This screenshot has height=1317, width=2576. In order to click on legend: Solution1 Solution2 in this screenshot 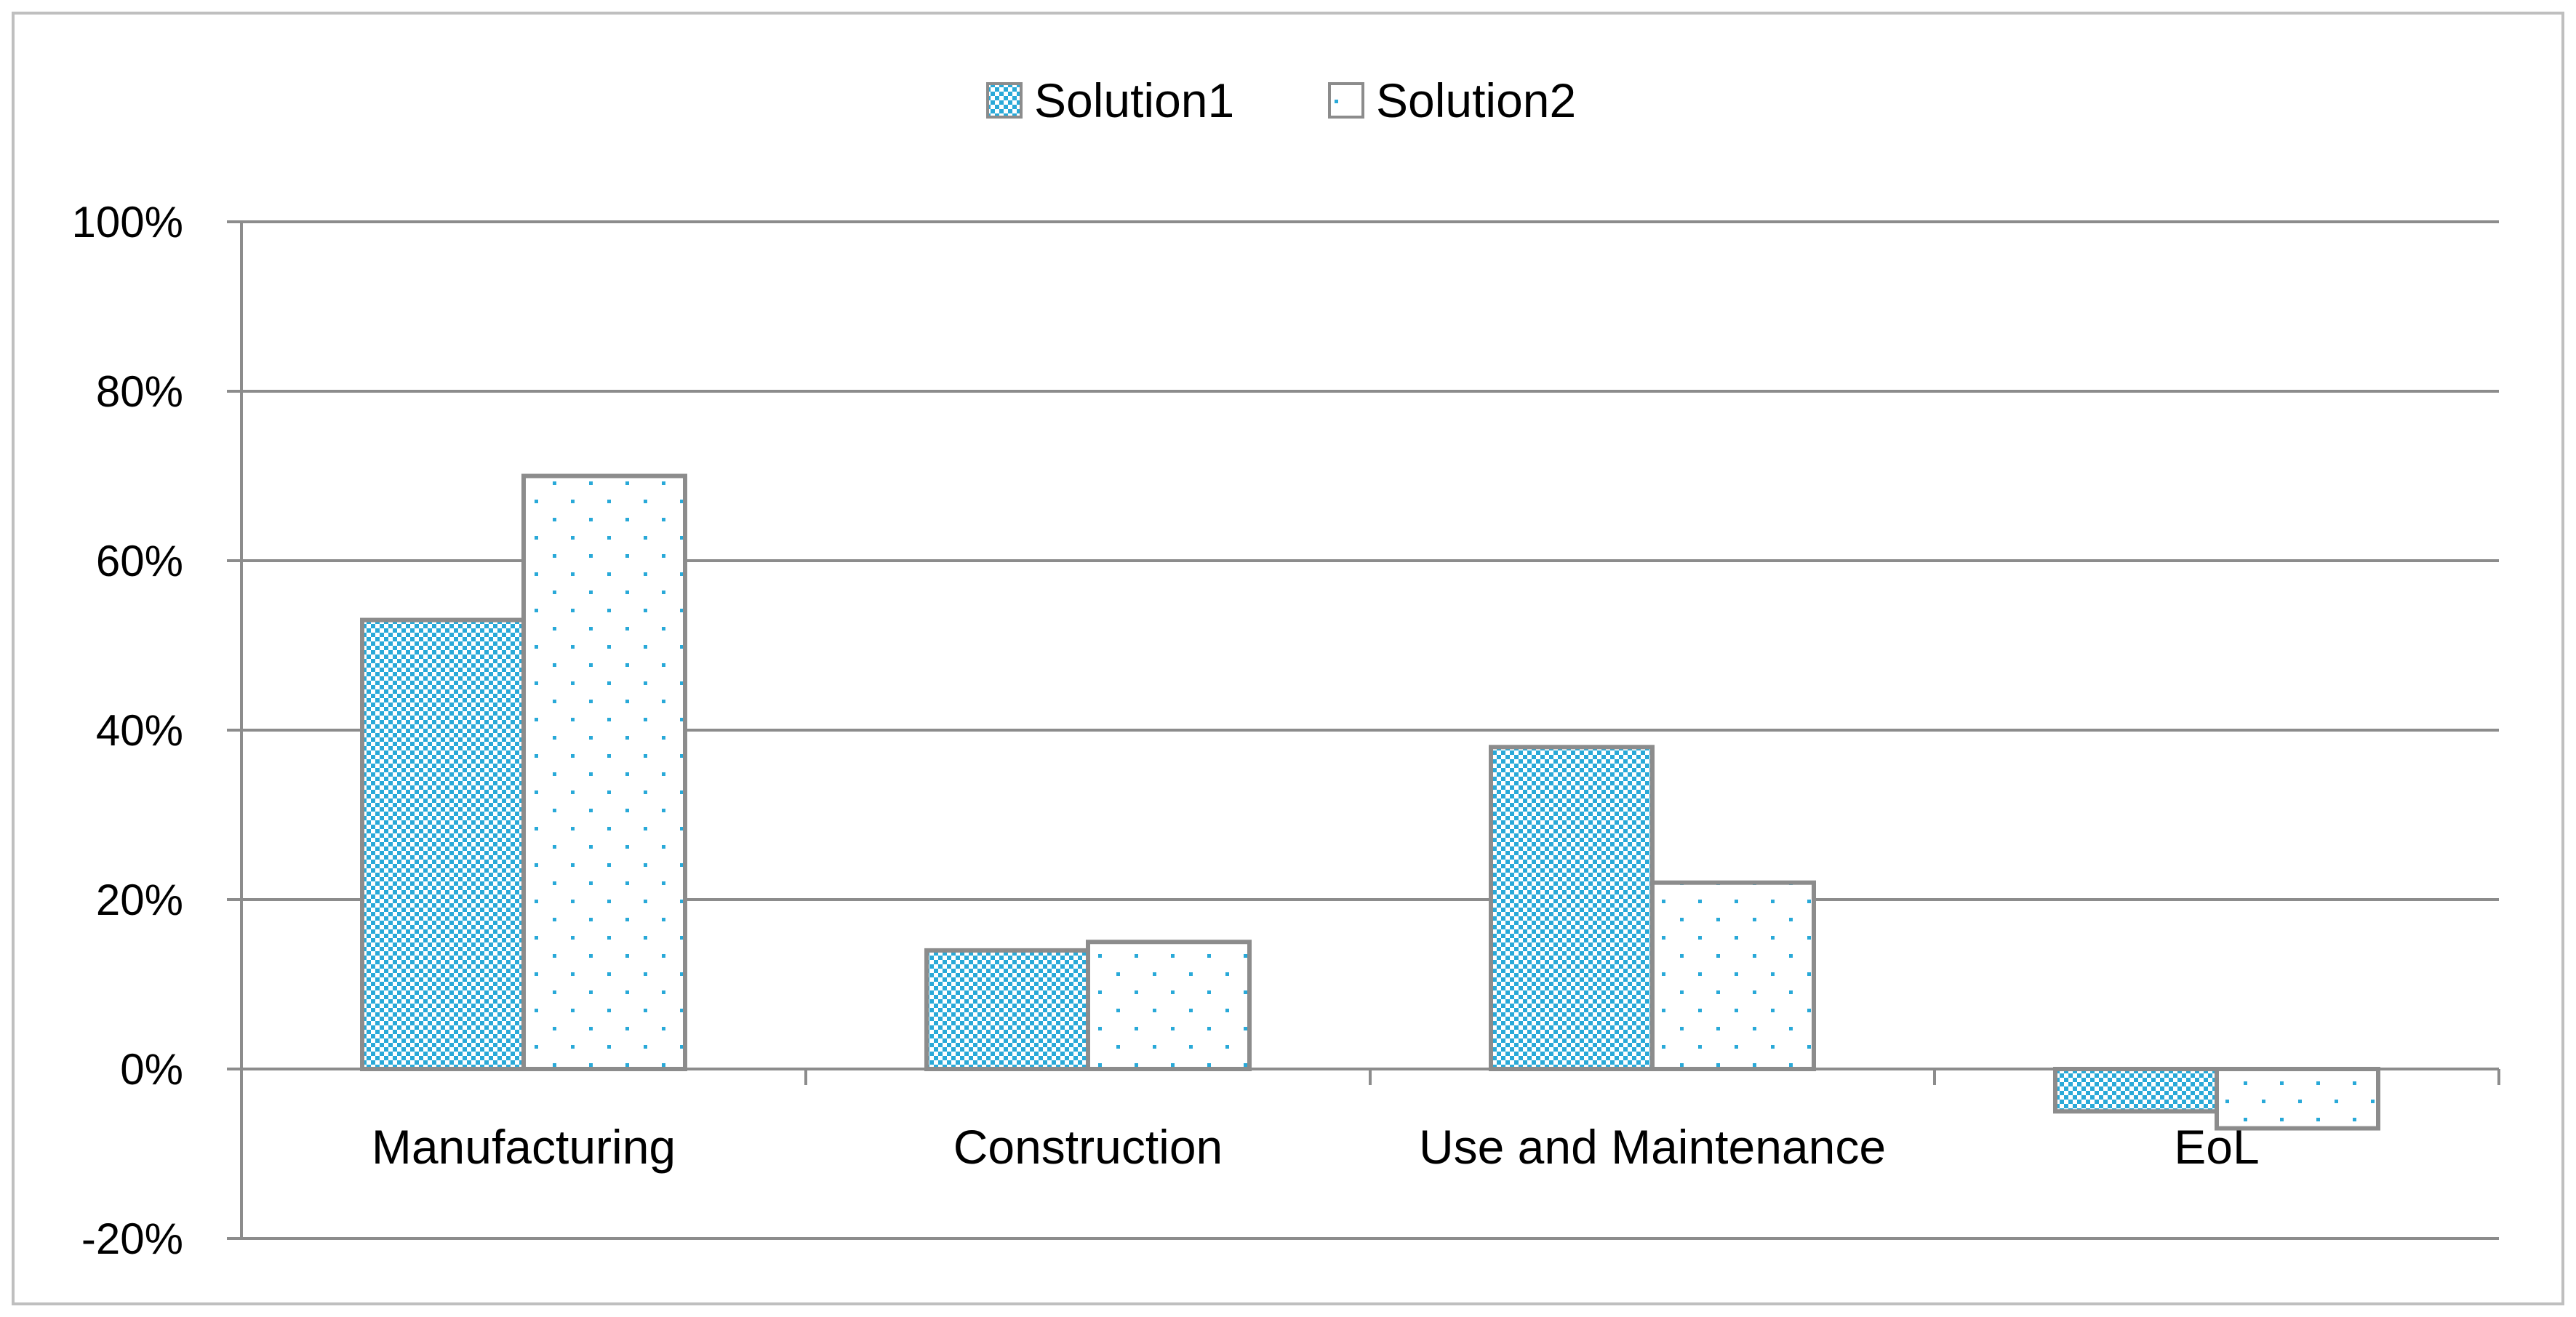, I will do `click(1281, 100)`.